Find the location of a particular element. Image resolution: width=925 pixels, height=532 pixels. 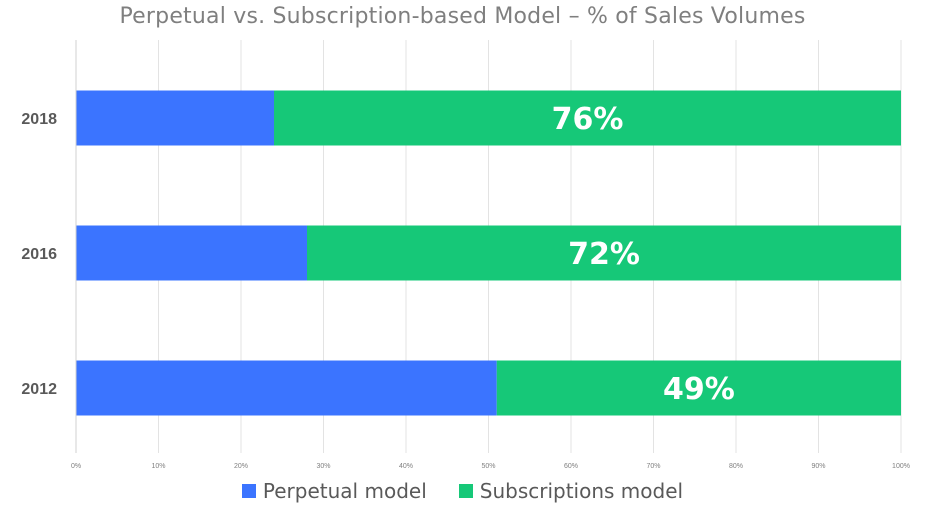

bar-subscriptions-2018 is located at coordinates (587, 118).